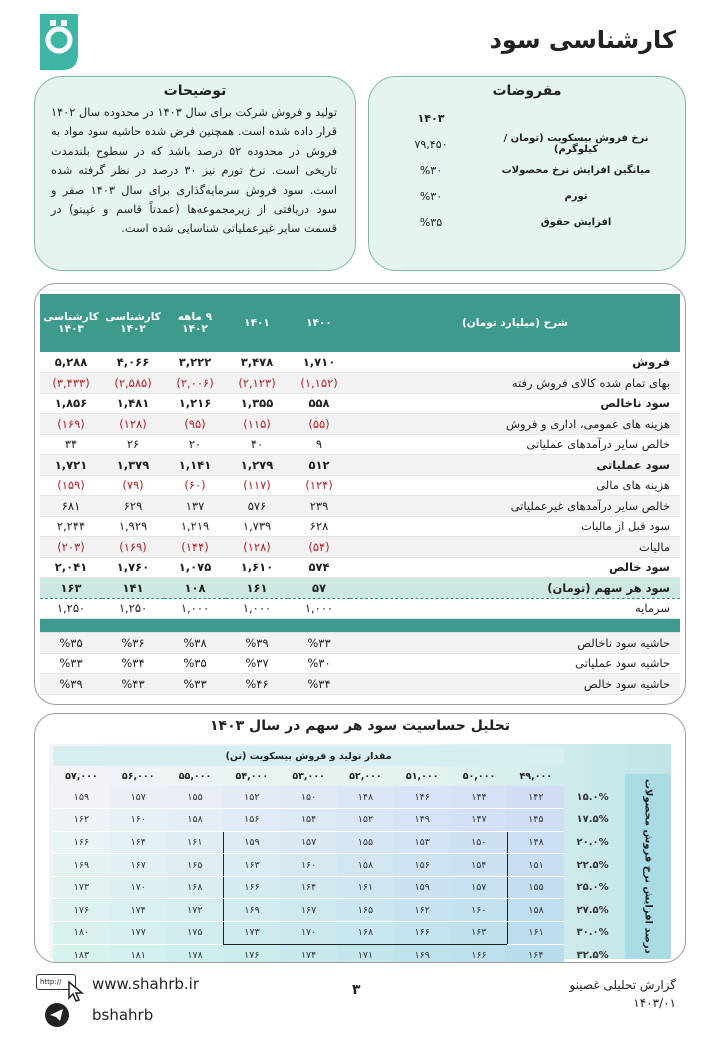 The width and height of the screenshot is (720, 1040). Describe the element at coordinates (319, 444) in the screenshot. I see `cell: ۹` at that location.